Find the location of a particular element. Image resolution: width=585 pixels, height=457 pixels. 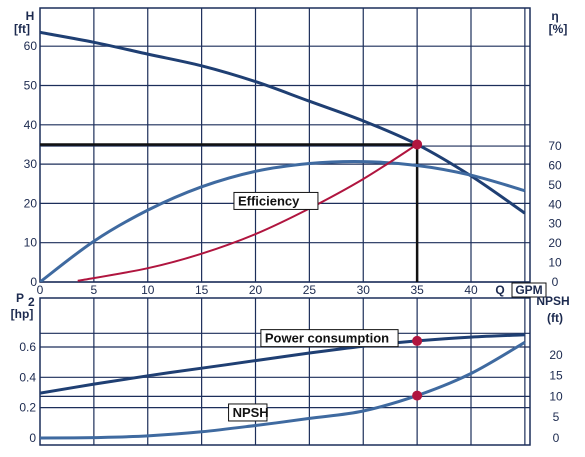

lower-right-tick-label: 15 is located at coordinates (556, 376).